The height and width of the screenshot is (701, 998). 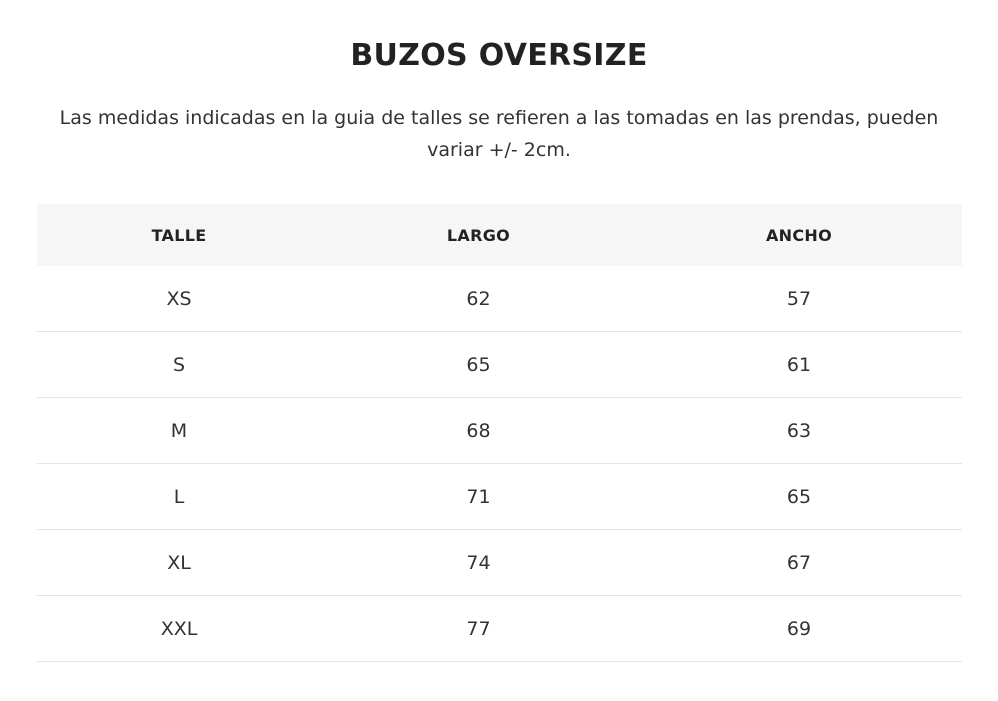 I want to click on page-title: BUZOS OVERSIZE, so click(x=499, y=55).